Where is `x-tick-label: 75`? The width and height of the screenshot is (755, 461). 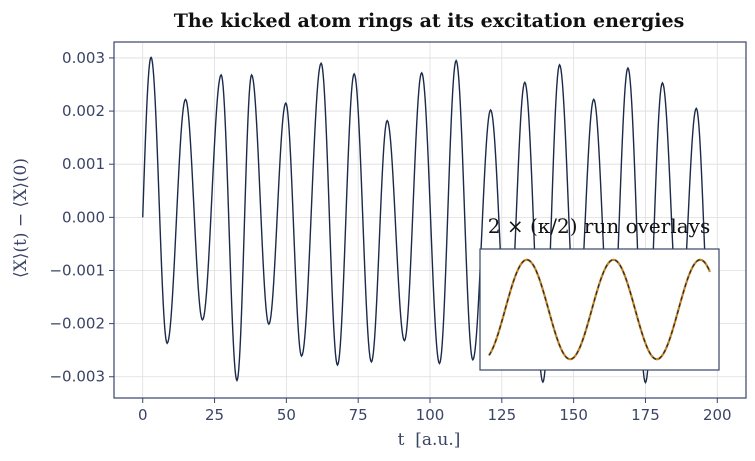
x-tick-label: 75 is located at coordinates (358, 415).